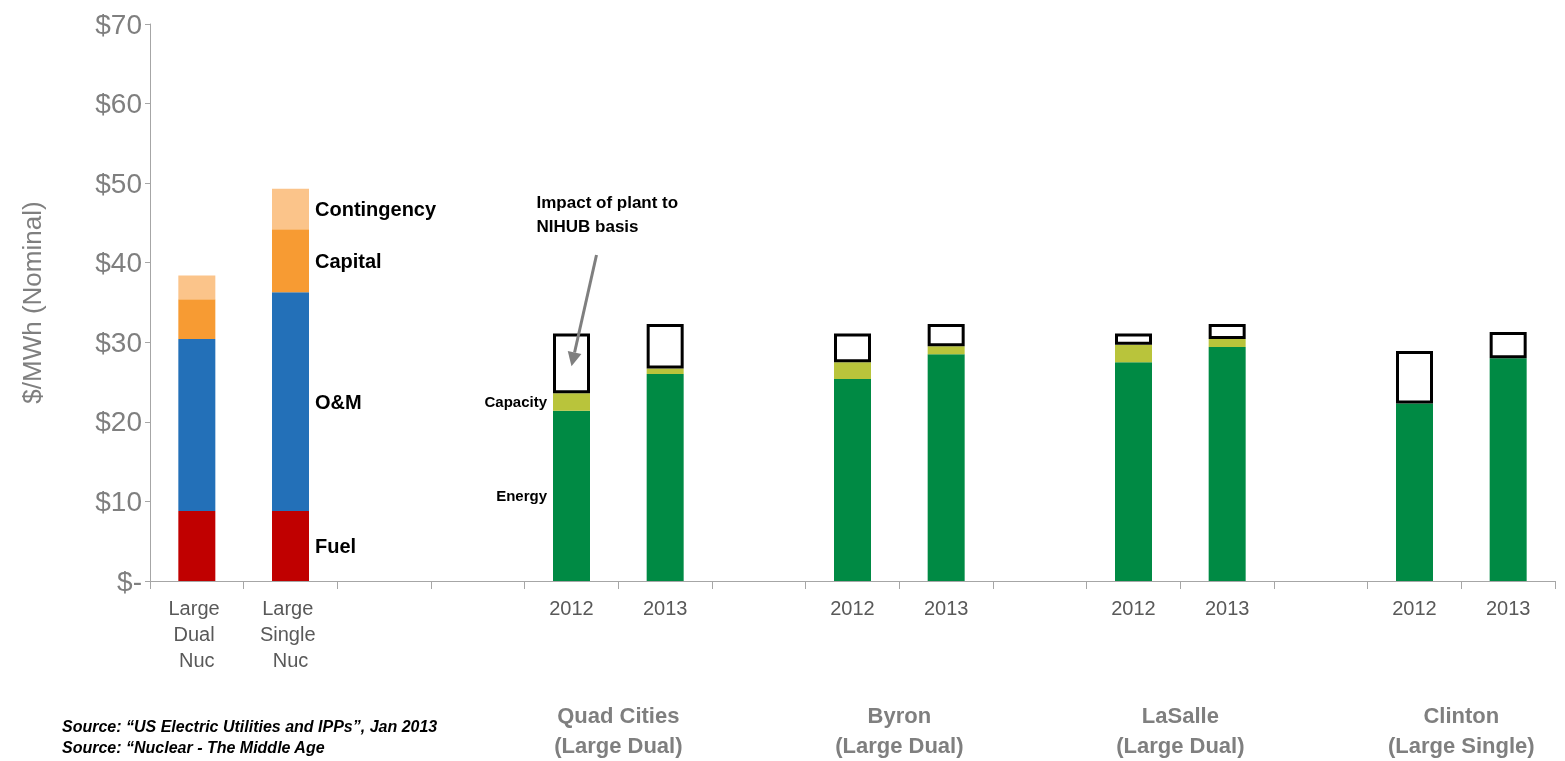 This screenshot has height=761, width=1565. What do you see at coordinates (338, 401) in the screenshot?
I see `series-label: O&M` at bounding box center [338, 401].